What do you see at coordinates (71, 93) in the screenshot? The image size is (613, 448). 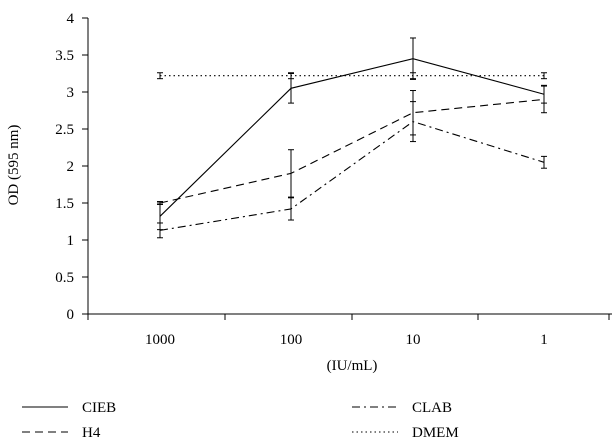 I see `y-tick-label: 3` at bounding box center [71, 93].